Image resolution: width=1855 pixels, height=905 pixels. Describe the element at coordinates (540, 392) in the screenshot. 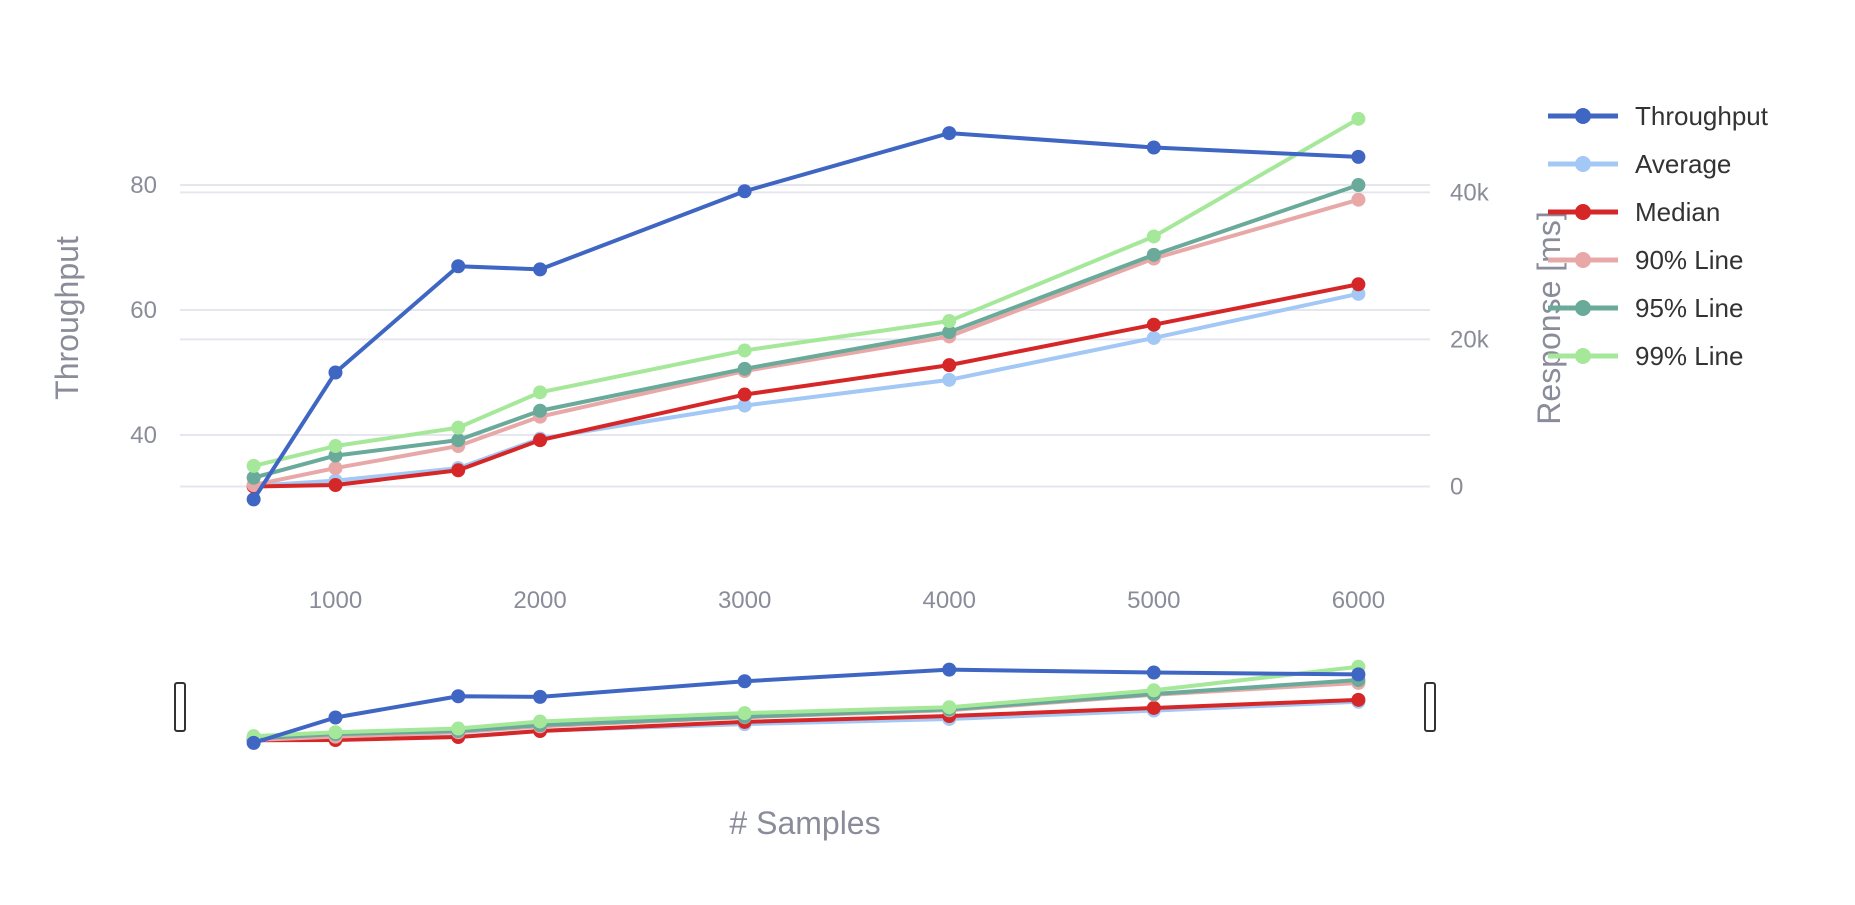

I see `data-point-99pct-line-2000` at that location.